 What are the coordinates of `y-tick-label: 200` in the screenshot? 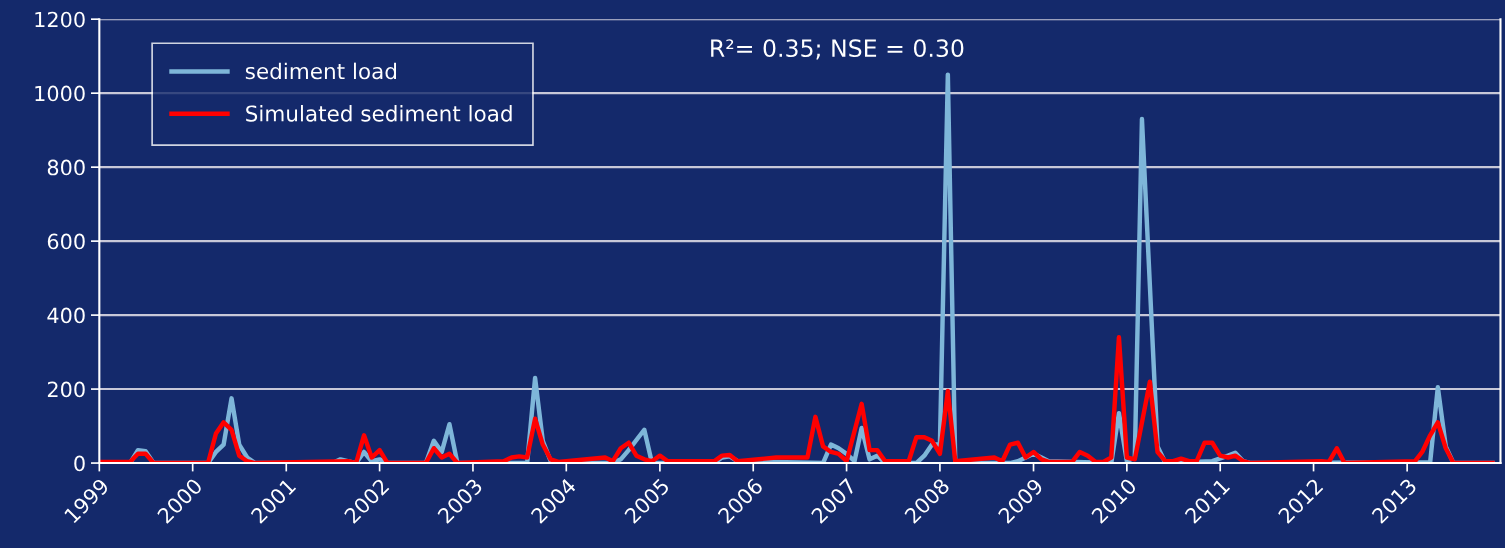 It's located at (66, 389).